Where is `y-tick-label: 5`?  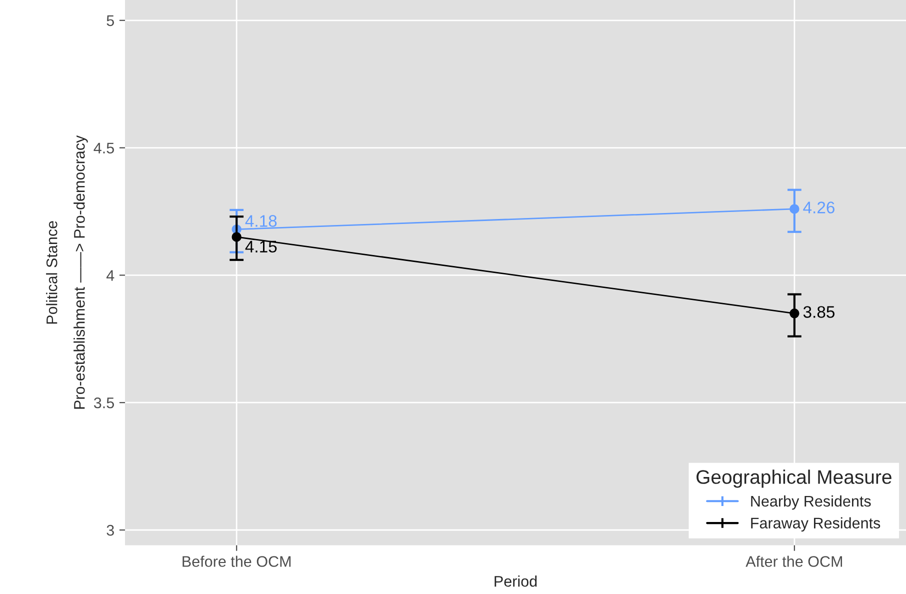 y-tick-label: 5 is located at coordinates (110, 20).